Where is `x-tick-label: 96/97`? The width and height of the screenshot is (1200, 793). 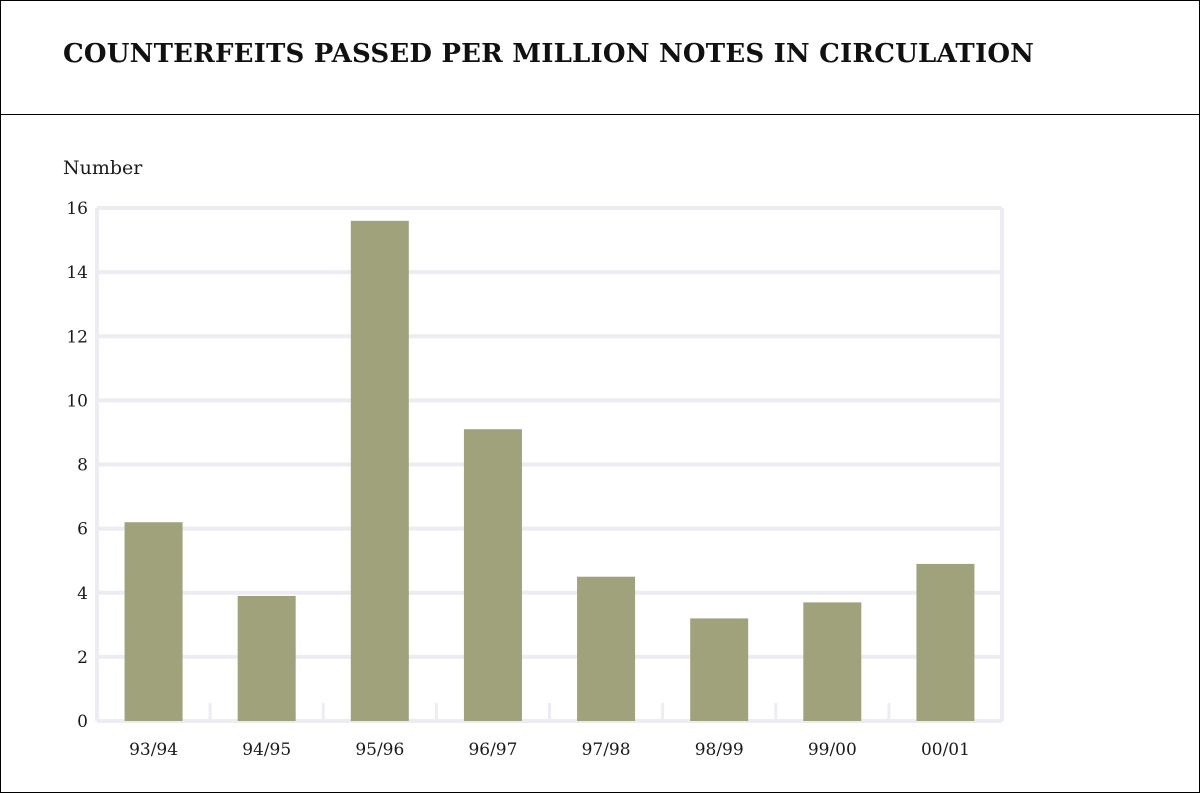 x-tick-label: 96/97 is located at coordinates (492, 750).